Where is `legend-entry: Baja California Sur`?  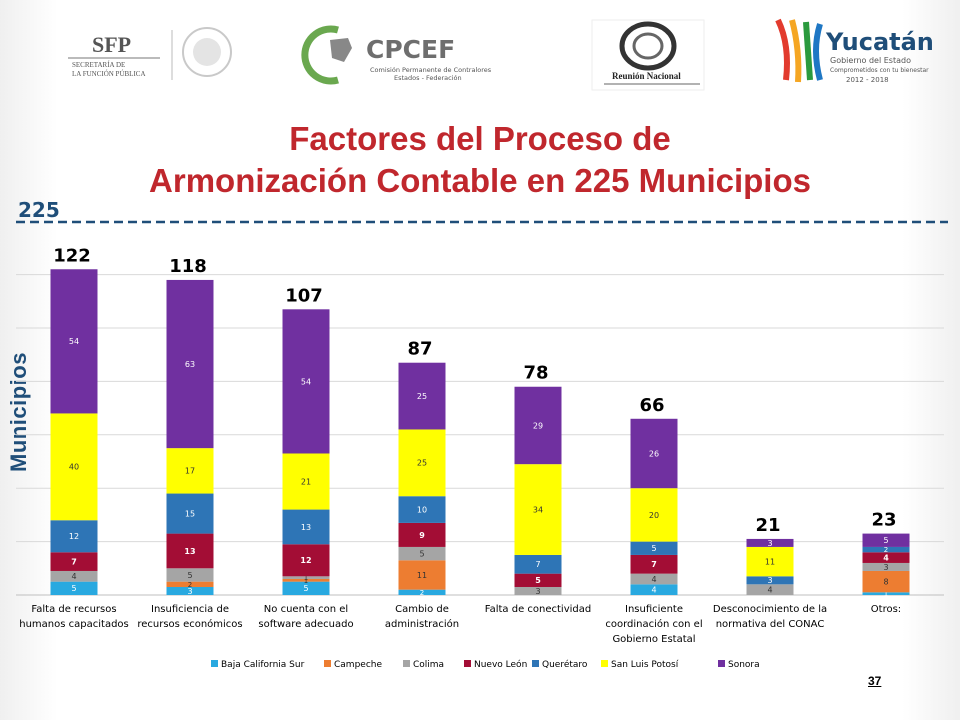
legend-entry: Baja California Sur is located at coordinates (263, 665).